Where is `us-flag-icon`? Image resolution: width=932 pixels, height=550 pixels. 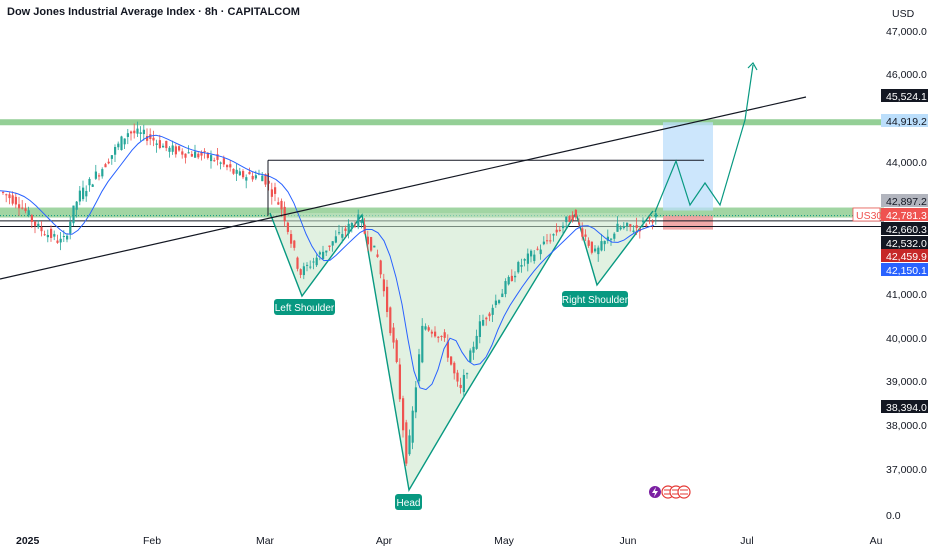
us-flag-icon is located at coordinates (684, 492).